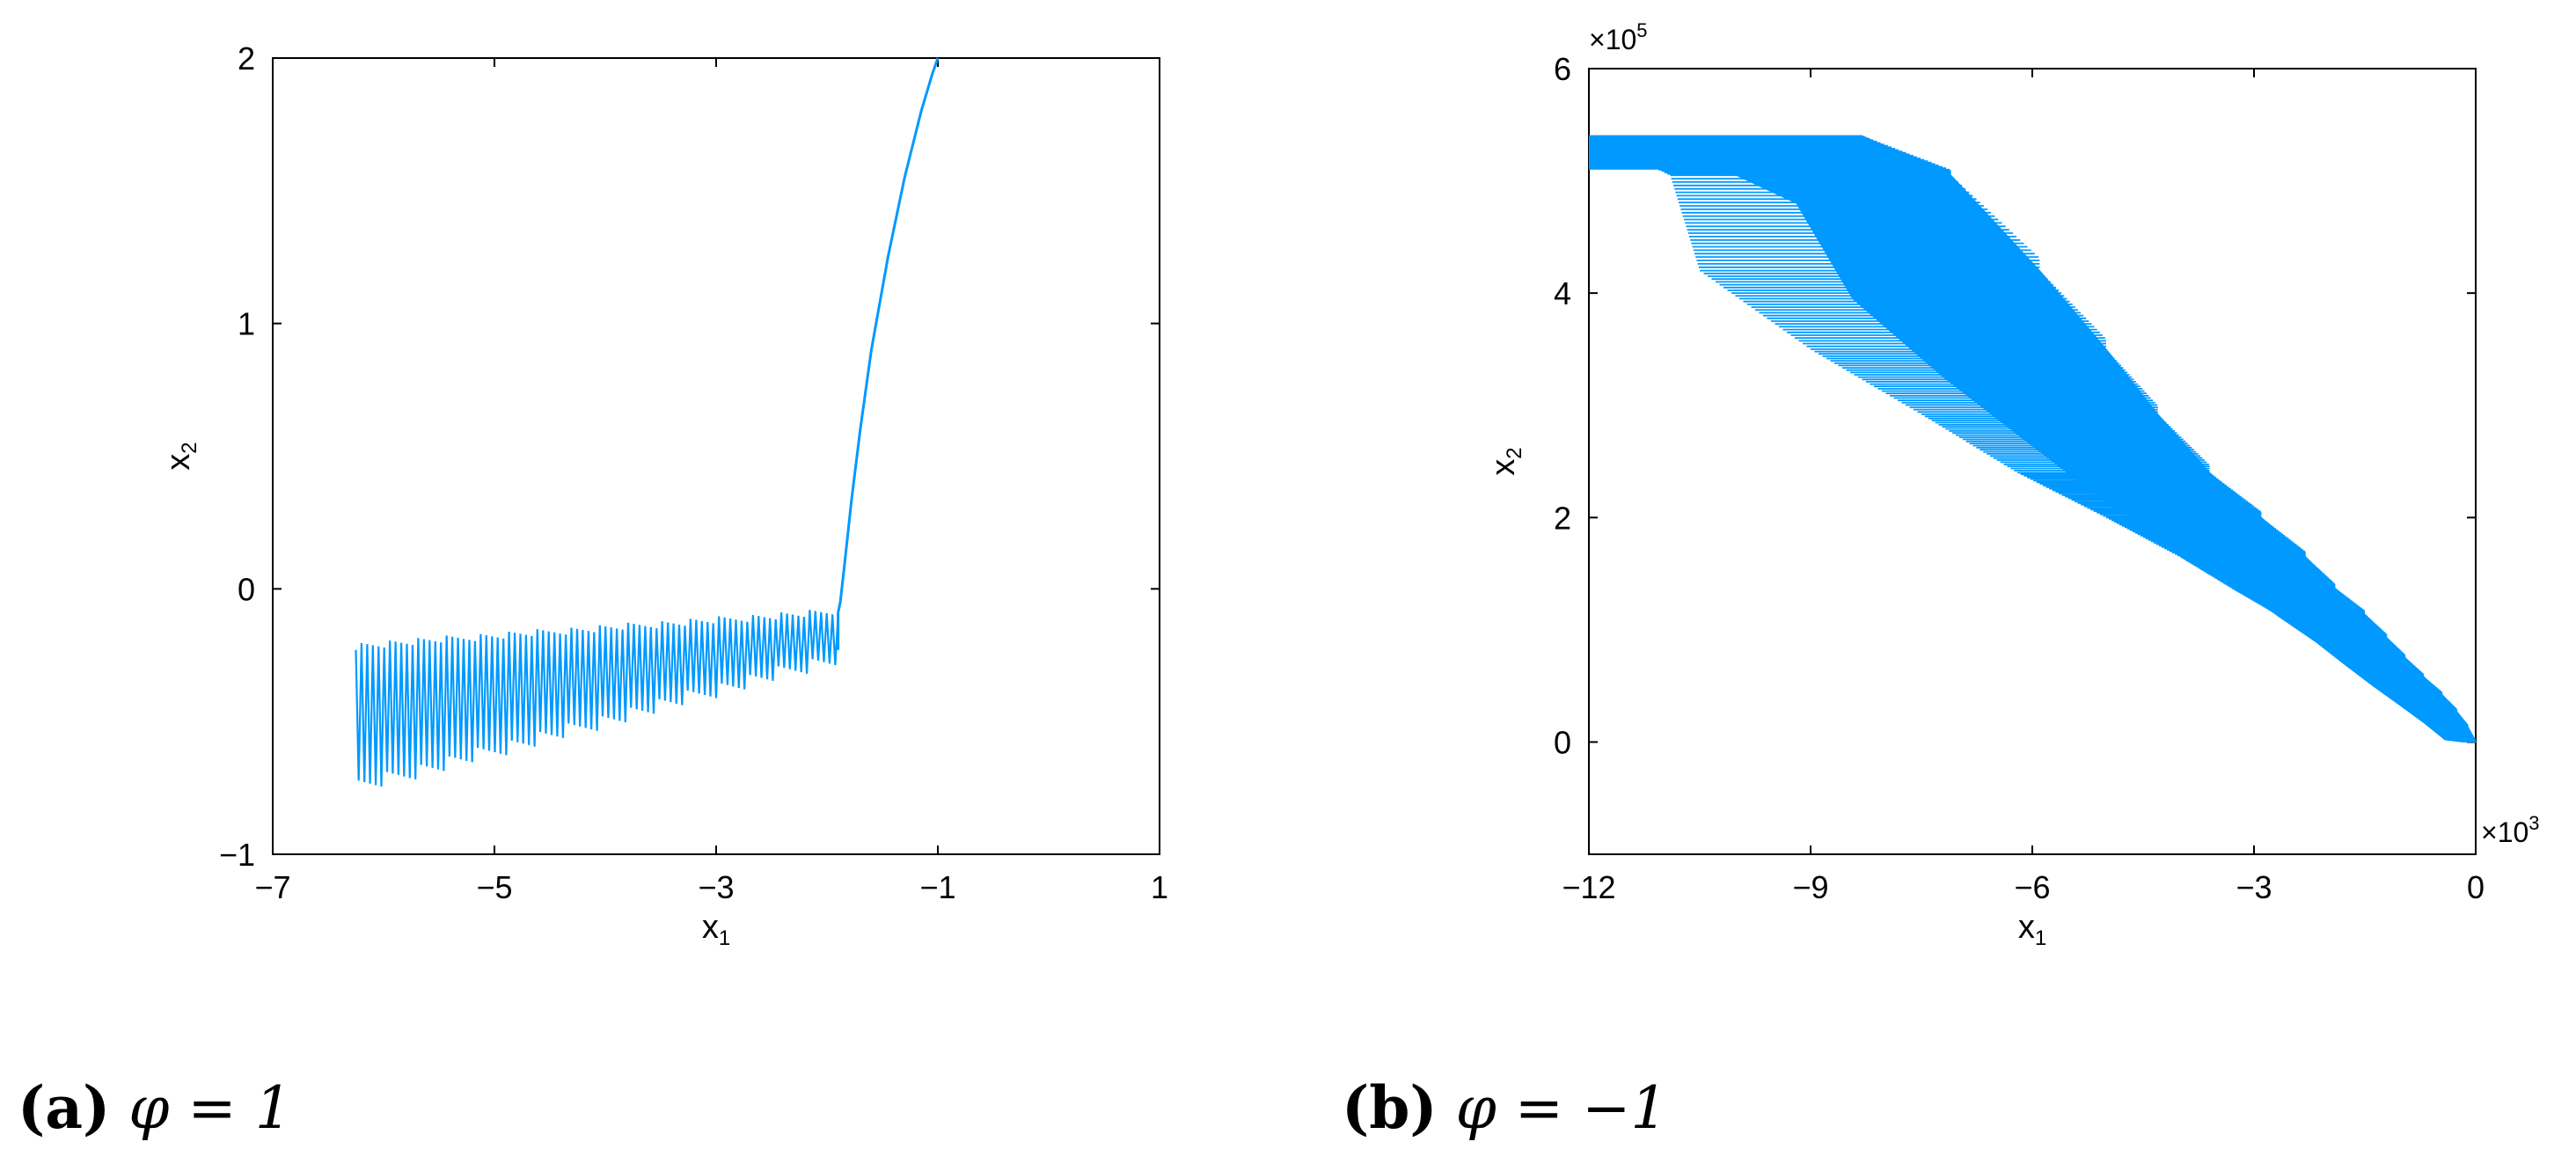 This screenshot has width=2576, height=1171. What do you see at coordinates (1725, 152) in the screenshot?
I see `b-series-top-block` at bounding box center [1725, 152].